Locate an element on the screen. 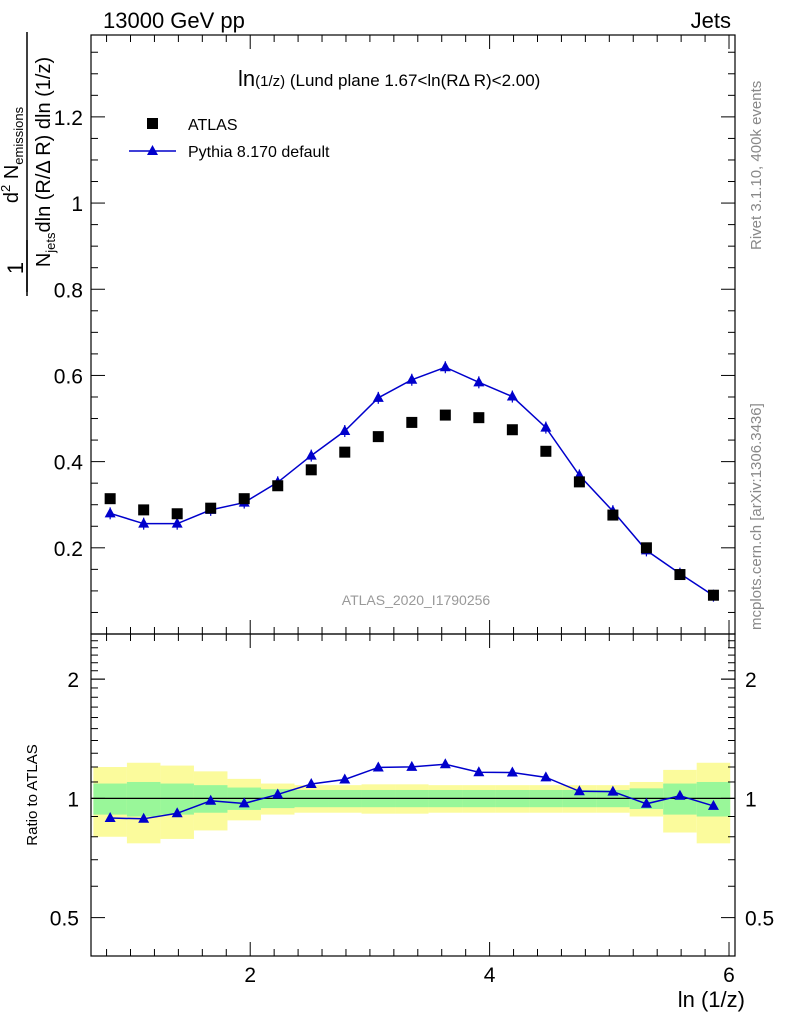  ylabel-num-N: N is located at coordinates (12, 175).